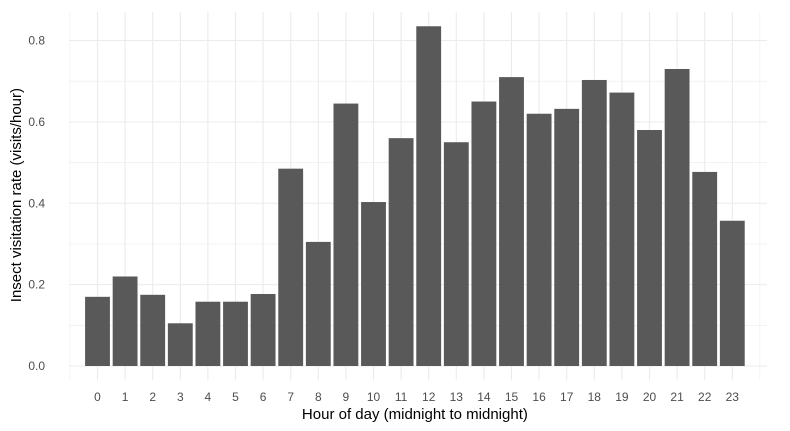 This screenshot has height=431, width=790. What do you see at coordinates (97, 397) in the screenshot?
I see `x-tick-label: 0` at bounding box center [97, 397].